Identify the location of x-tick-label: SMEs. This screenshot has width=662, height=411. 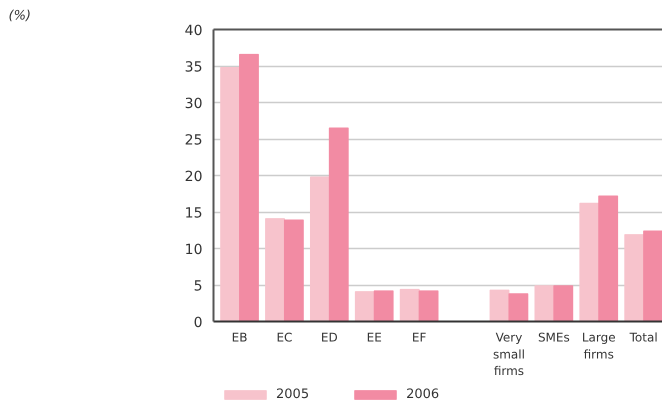
(554, 337).